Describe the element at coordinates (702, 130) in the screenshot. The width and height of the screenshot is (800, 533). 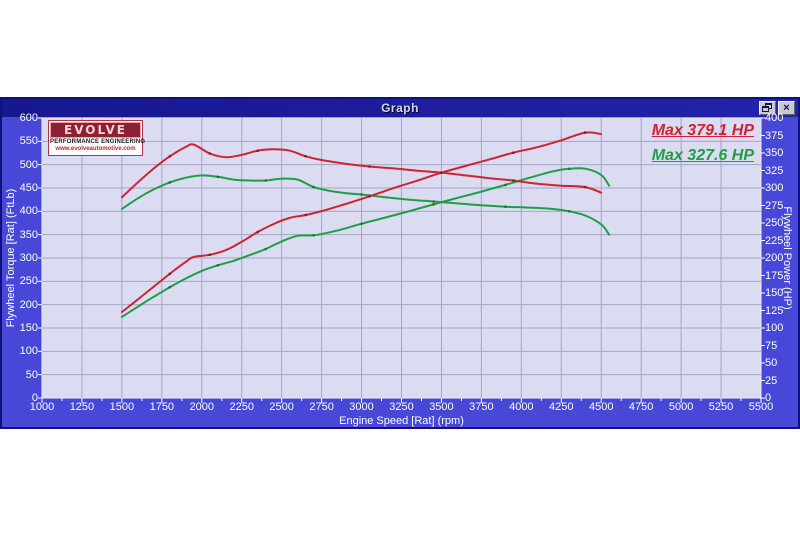
I see `legend-max-hp-red: Max 379.1 HP` at that location.